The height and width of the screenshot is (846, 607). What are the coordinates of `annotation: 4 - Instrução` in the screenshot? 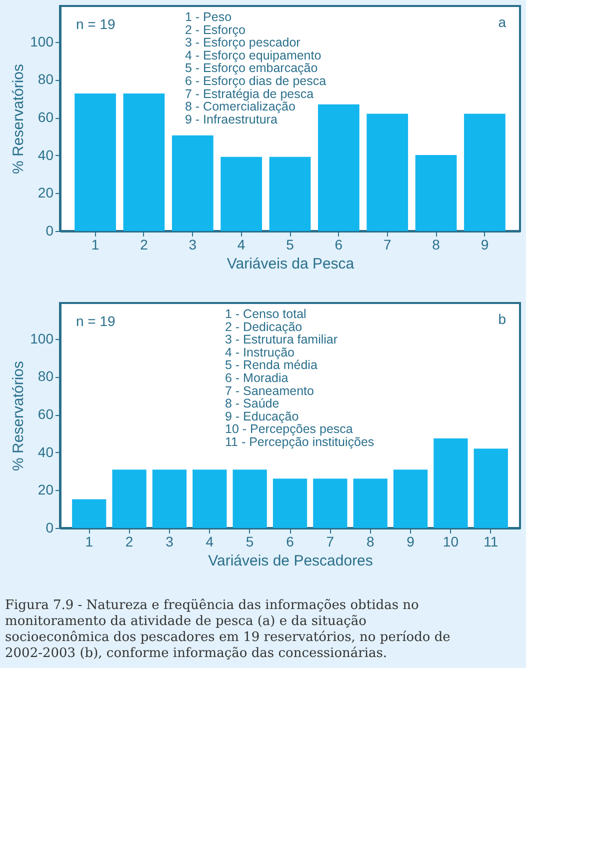 It's located at (260, 352).